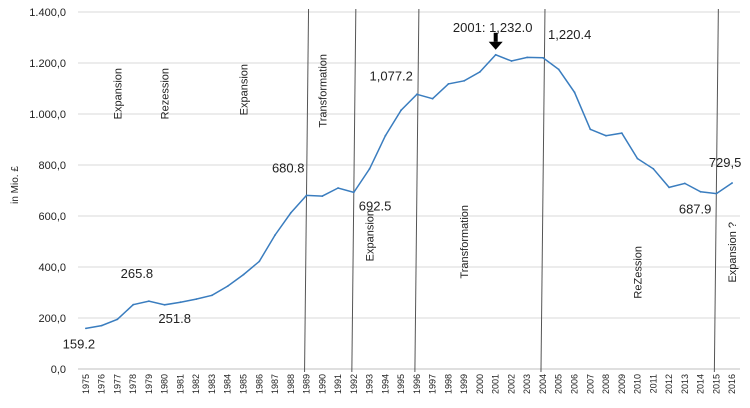 This screenshot has width=750, height=408. What do you see at coordinates (638, 384) in the screenshot?
I see `x-tick-label: 2010` at bounding box center [638, 384].